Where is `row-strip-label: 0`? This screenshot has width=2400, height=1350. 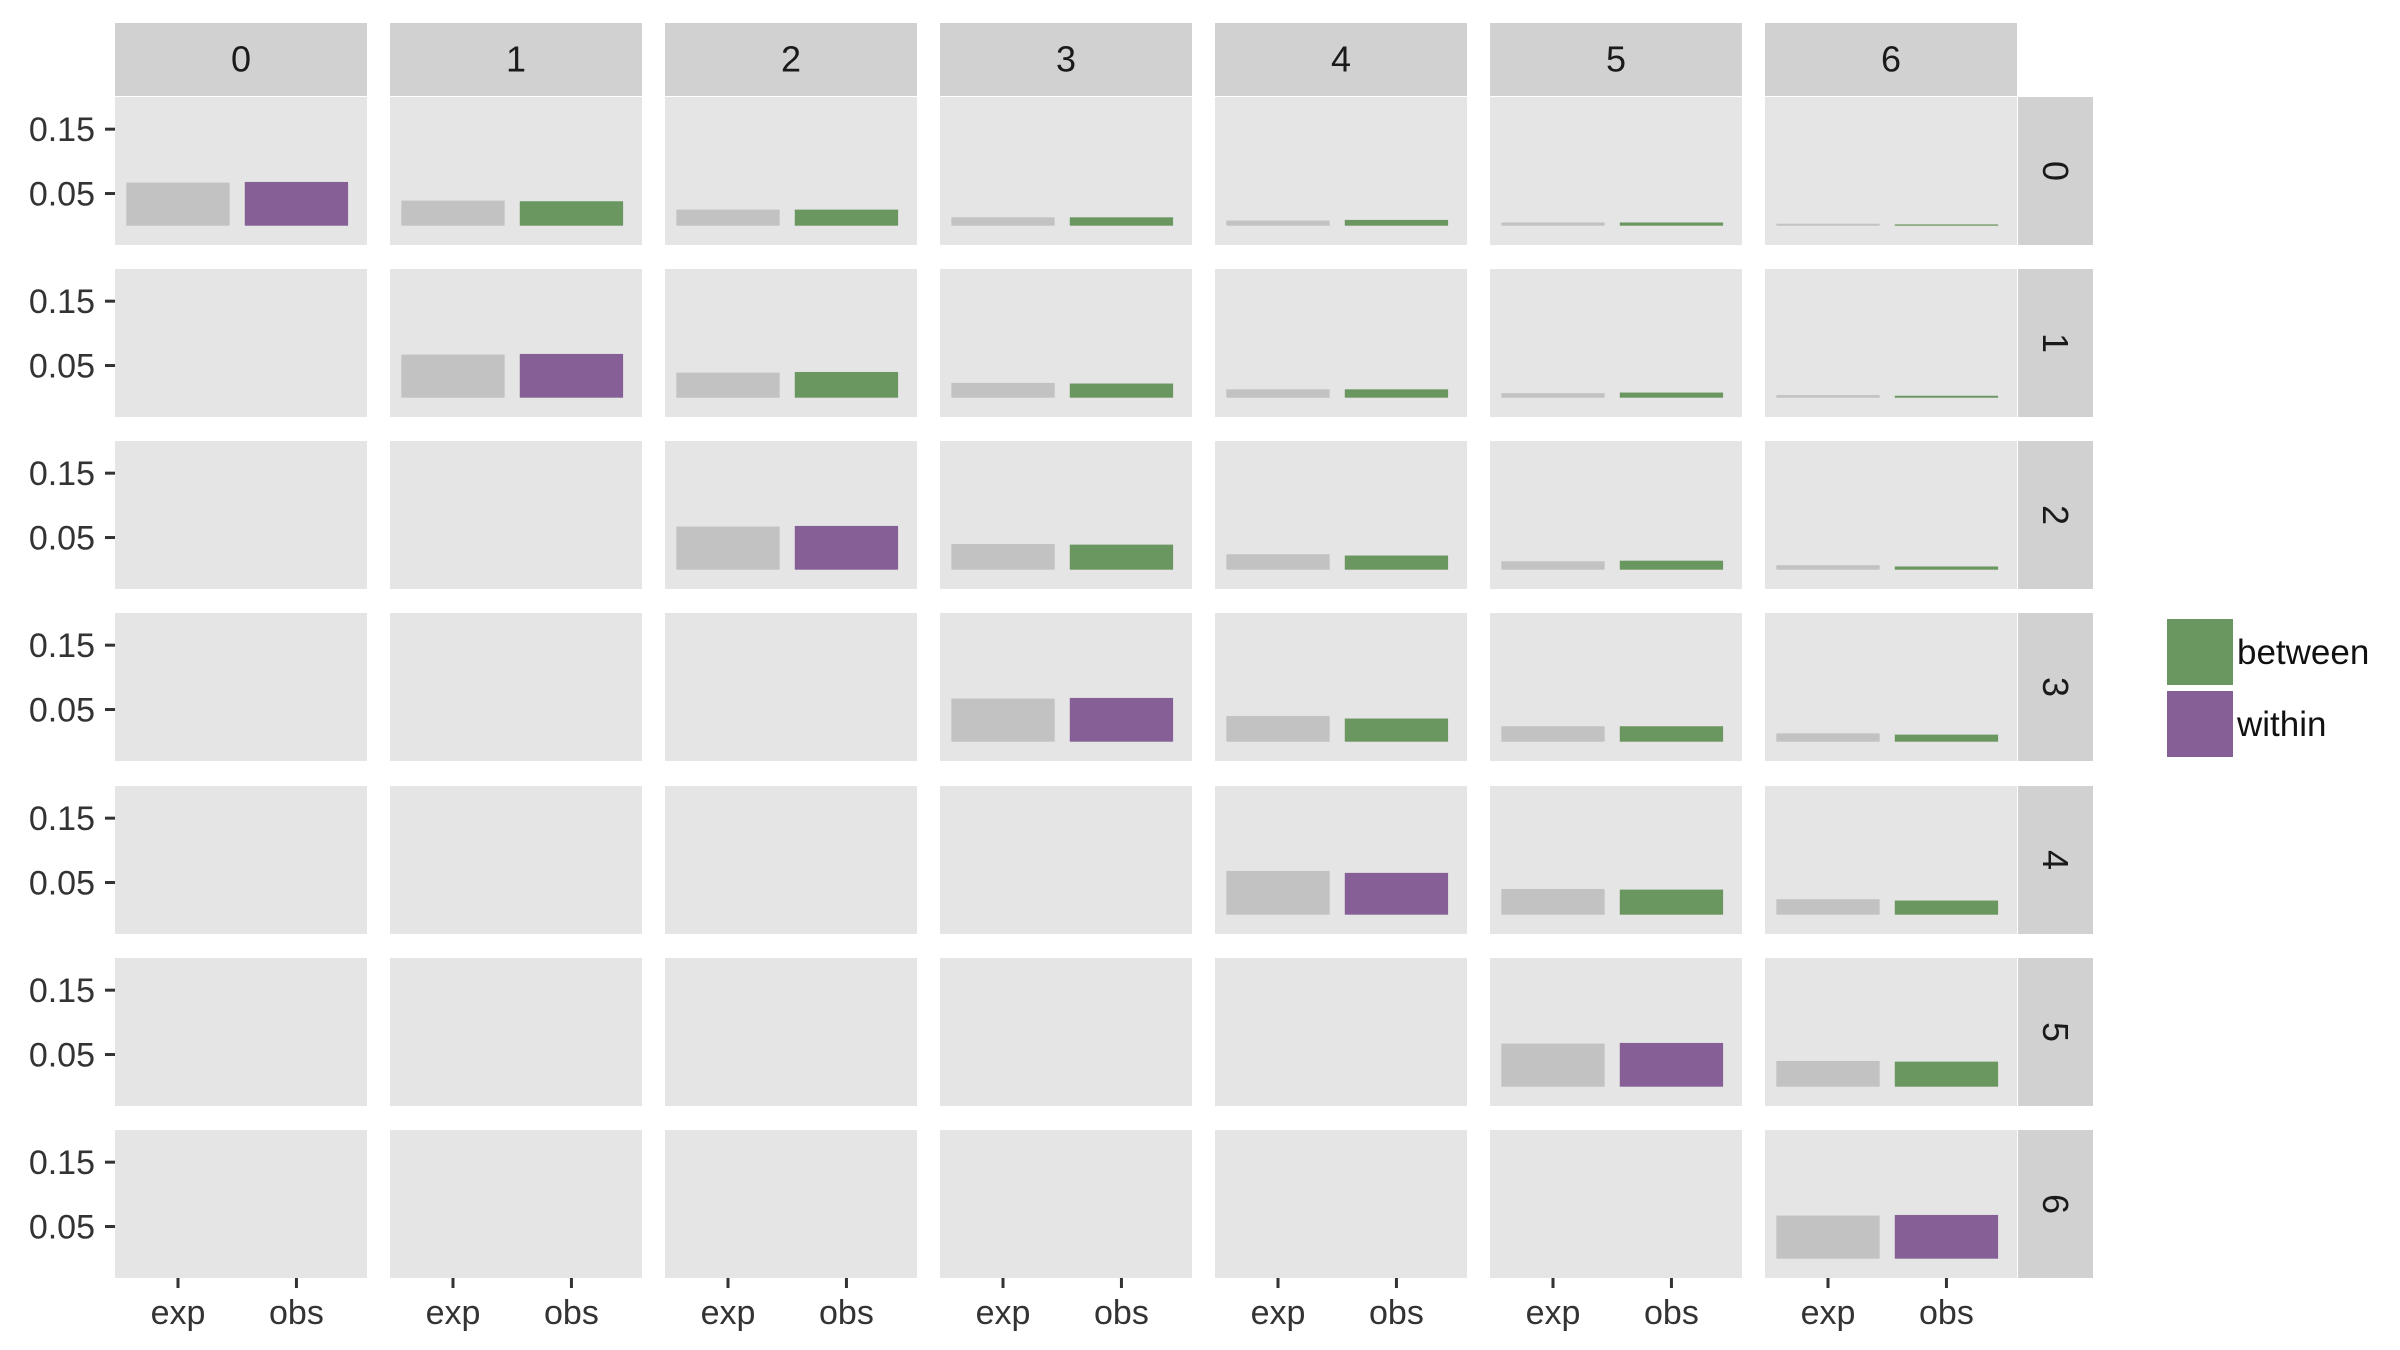 row-strip-label: 0 is located at coordinates (2055, 171).